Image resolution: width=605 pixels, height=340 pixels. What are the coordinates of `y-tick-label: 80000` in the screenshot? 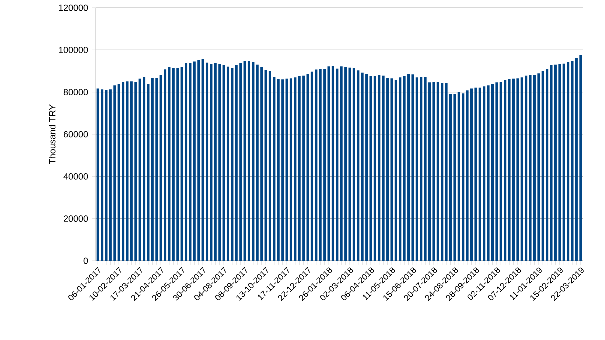 It's located at (76, 92).